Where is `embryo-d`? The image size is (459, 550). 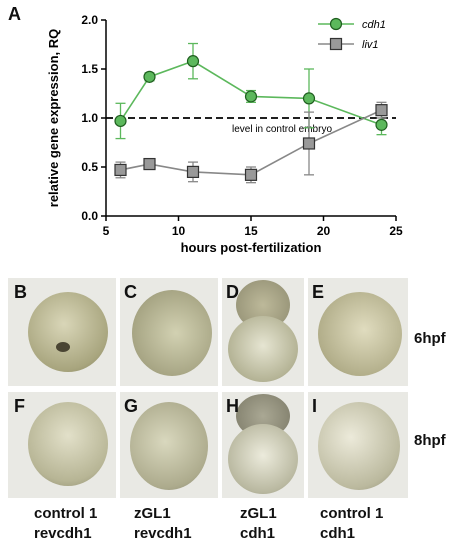
embryo-d is located at coordinates (263, 349).